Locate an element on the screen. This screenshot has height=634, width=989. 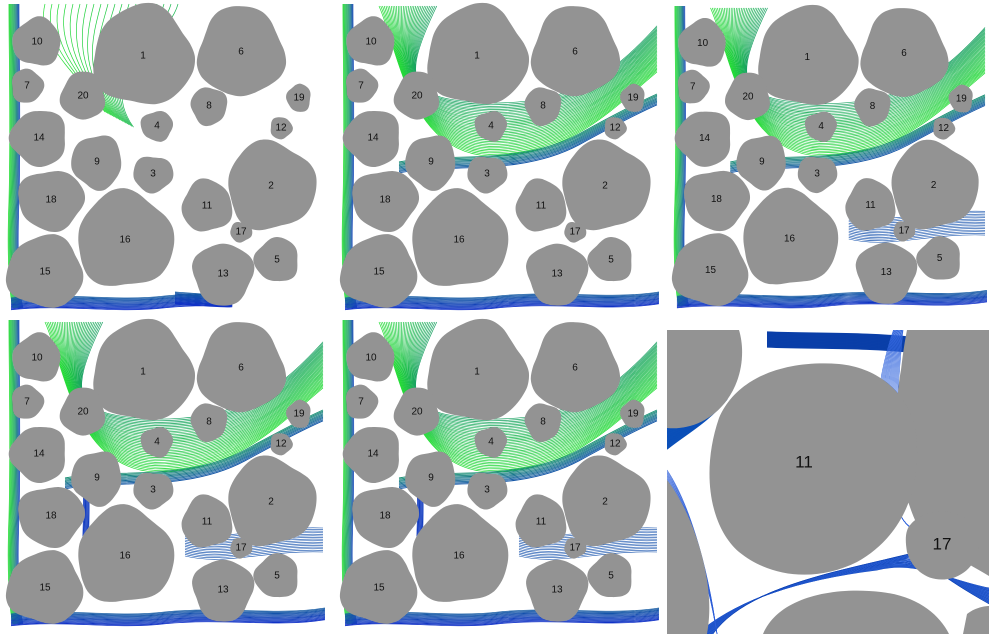
grain-label-11: 11 is located at coordinates (870, 205).